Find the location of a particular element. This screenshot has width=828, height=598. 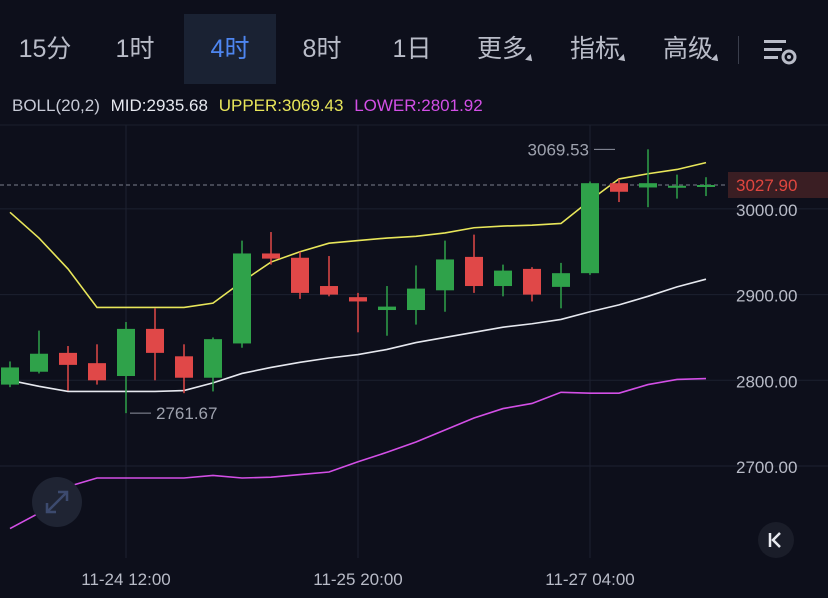

y-tick-label: 2900.00 is located at coordinates (766, 296).